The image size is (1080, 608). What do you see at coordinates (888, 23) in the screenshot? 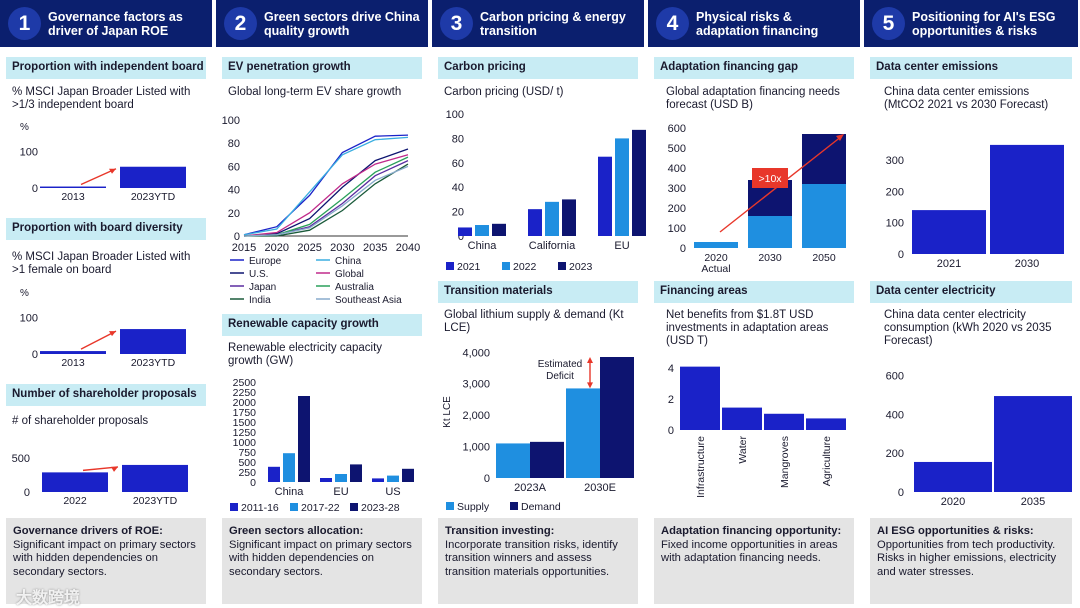
I see `column-number: 5` at bounding box center [888, 23].